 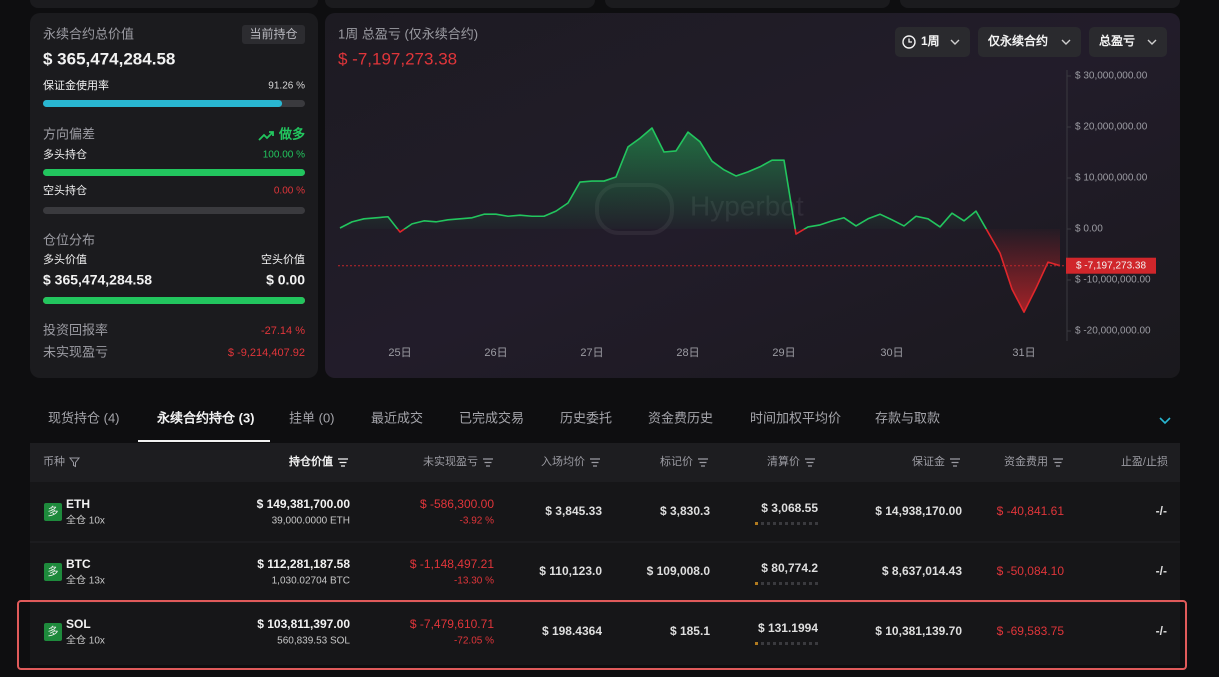 I want to click on clock-icon, so click(x=909, y=42).